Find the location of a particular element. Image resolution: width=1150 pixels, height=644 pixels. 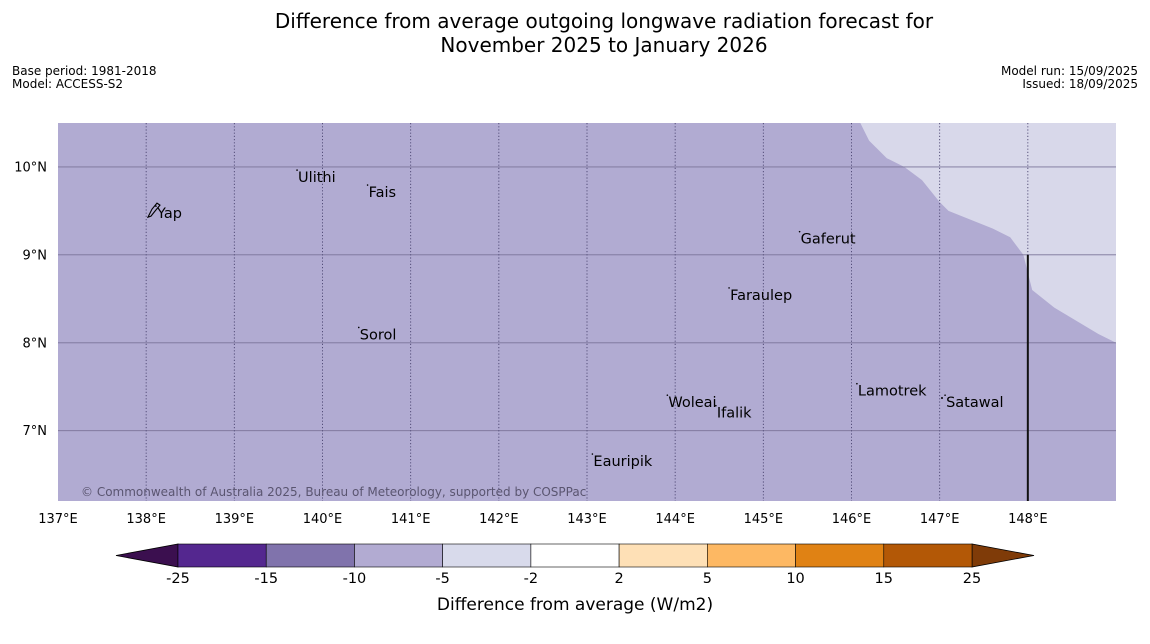

place-label: Ulithi is located at coordinates (317, 178).